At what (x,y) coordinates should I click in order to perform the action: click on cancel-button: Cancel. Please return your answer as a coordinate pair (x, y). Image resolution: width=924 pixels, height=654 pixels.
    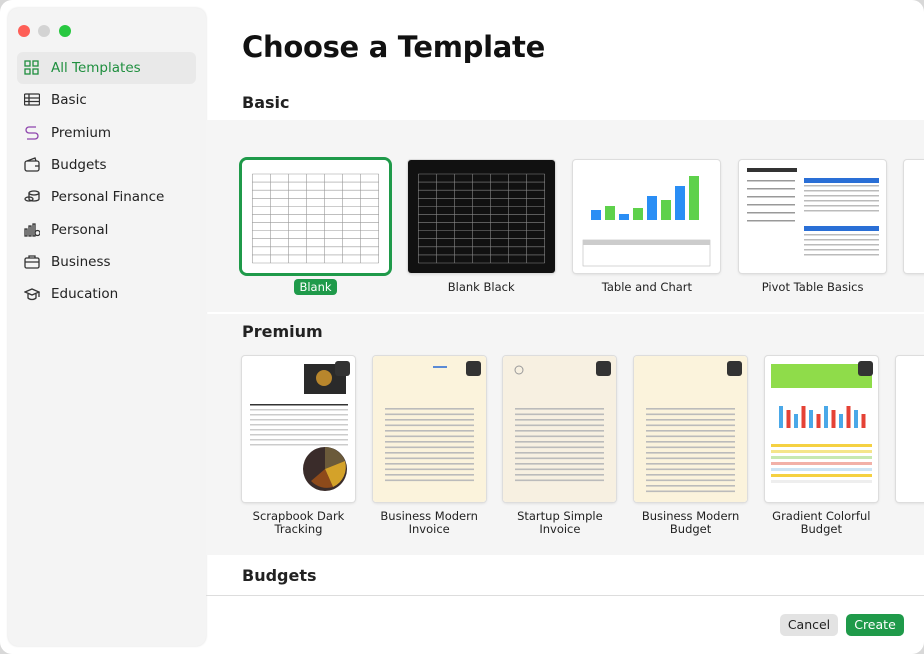
    Looking at the image, I should click on (809, 625).